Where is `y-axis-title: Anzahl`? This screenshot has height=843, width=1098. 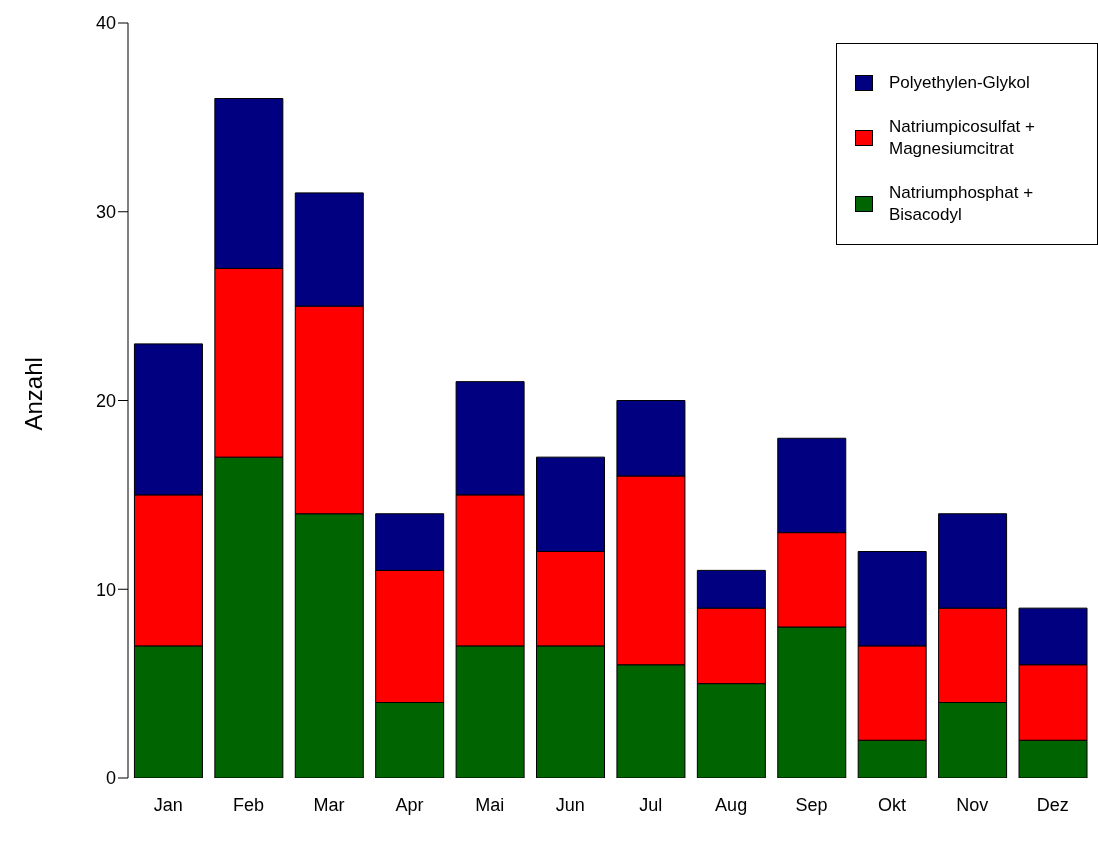 y-axis-title: Anzahl is located at coordinates (33, 394).